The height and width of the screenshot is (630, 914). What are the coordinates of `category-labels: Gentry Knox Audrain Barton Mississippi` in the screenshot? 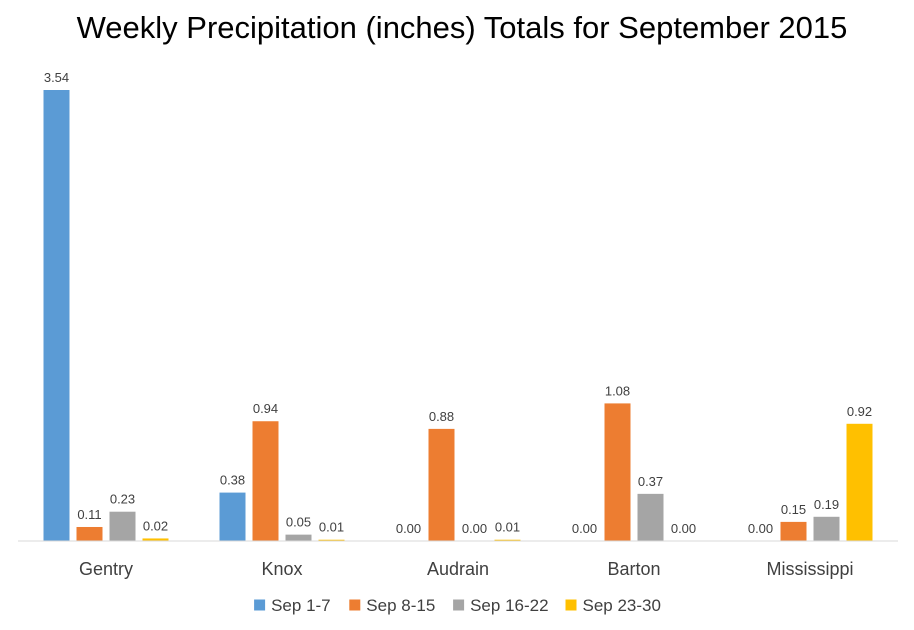 It's located at (466, 569).